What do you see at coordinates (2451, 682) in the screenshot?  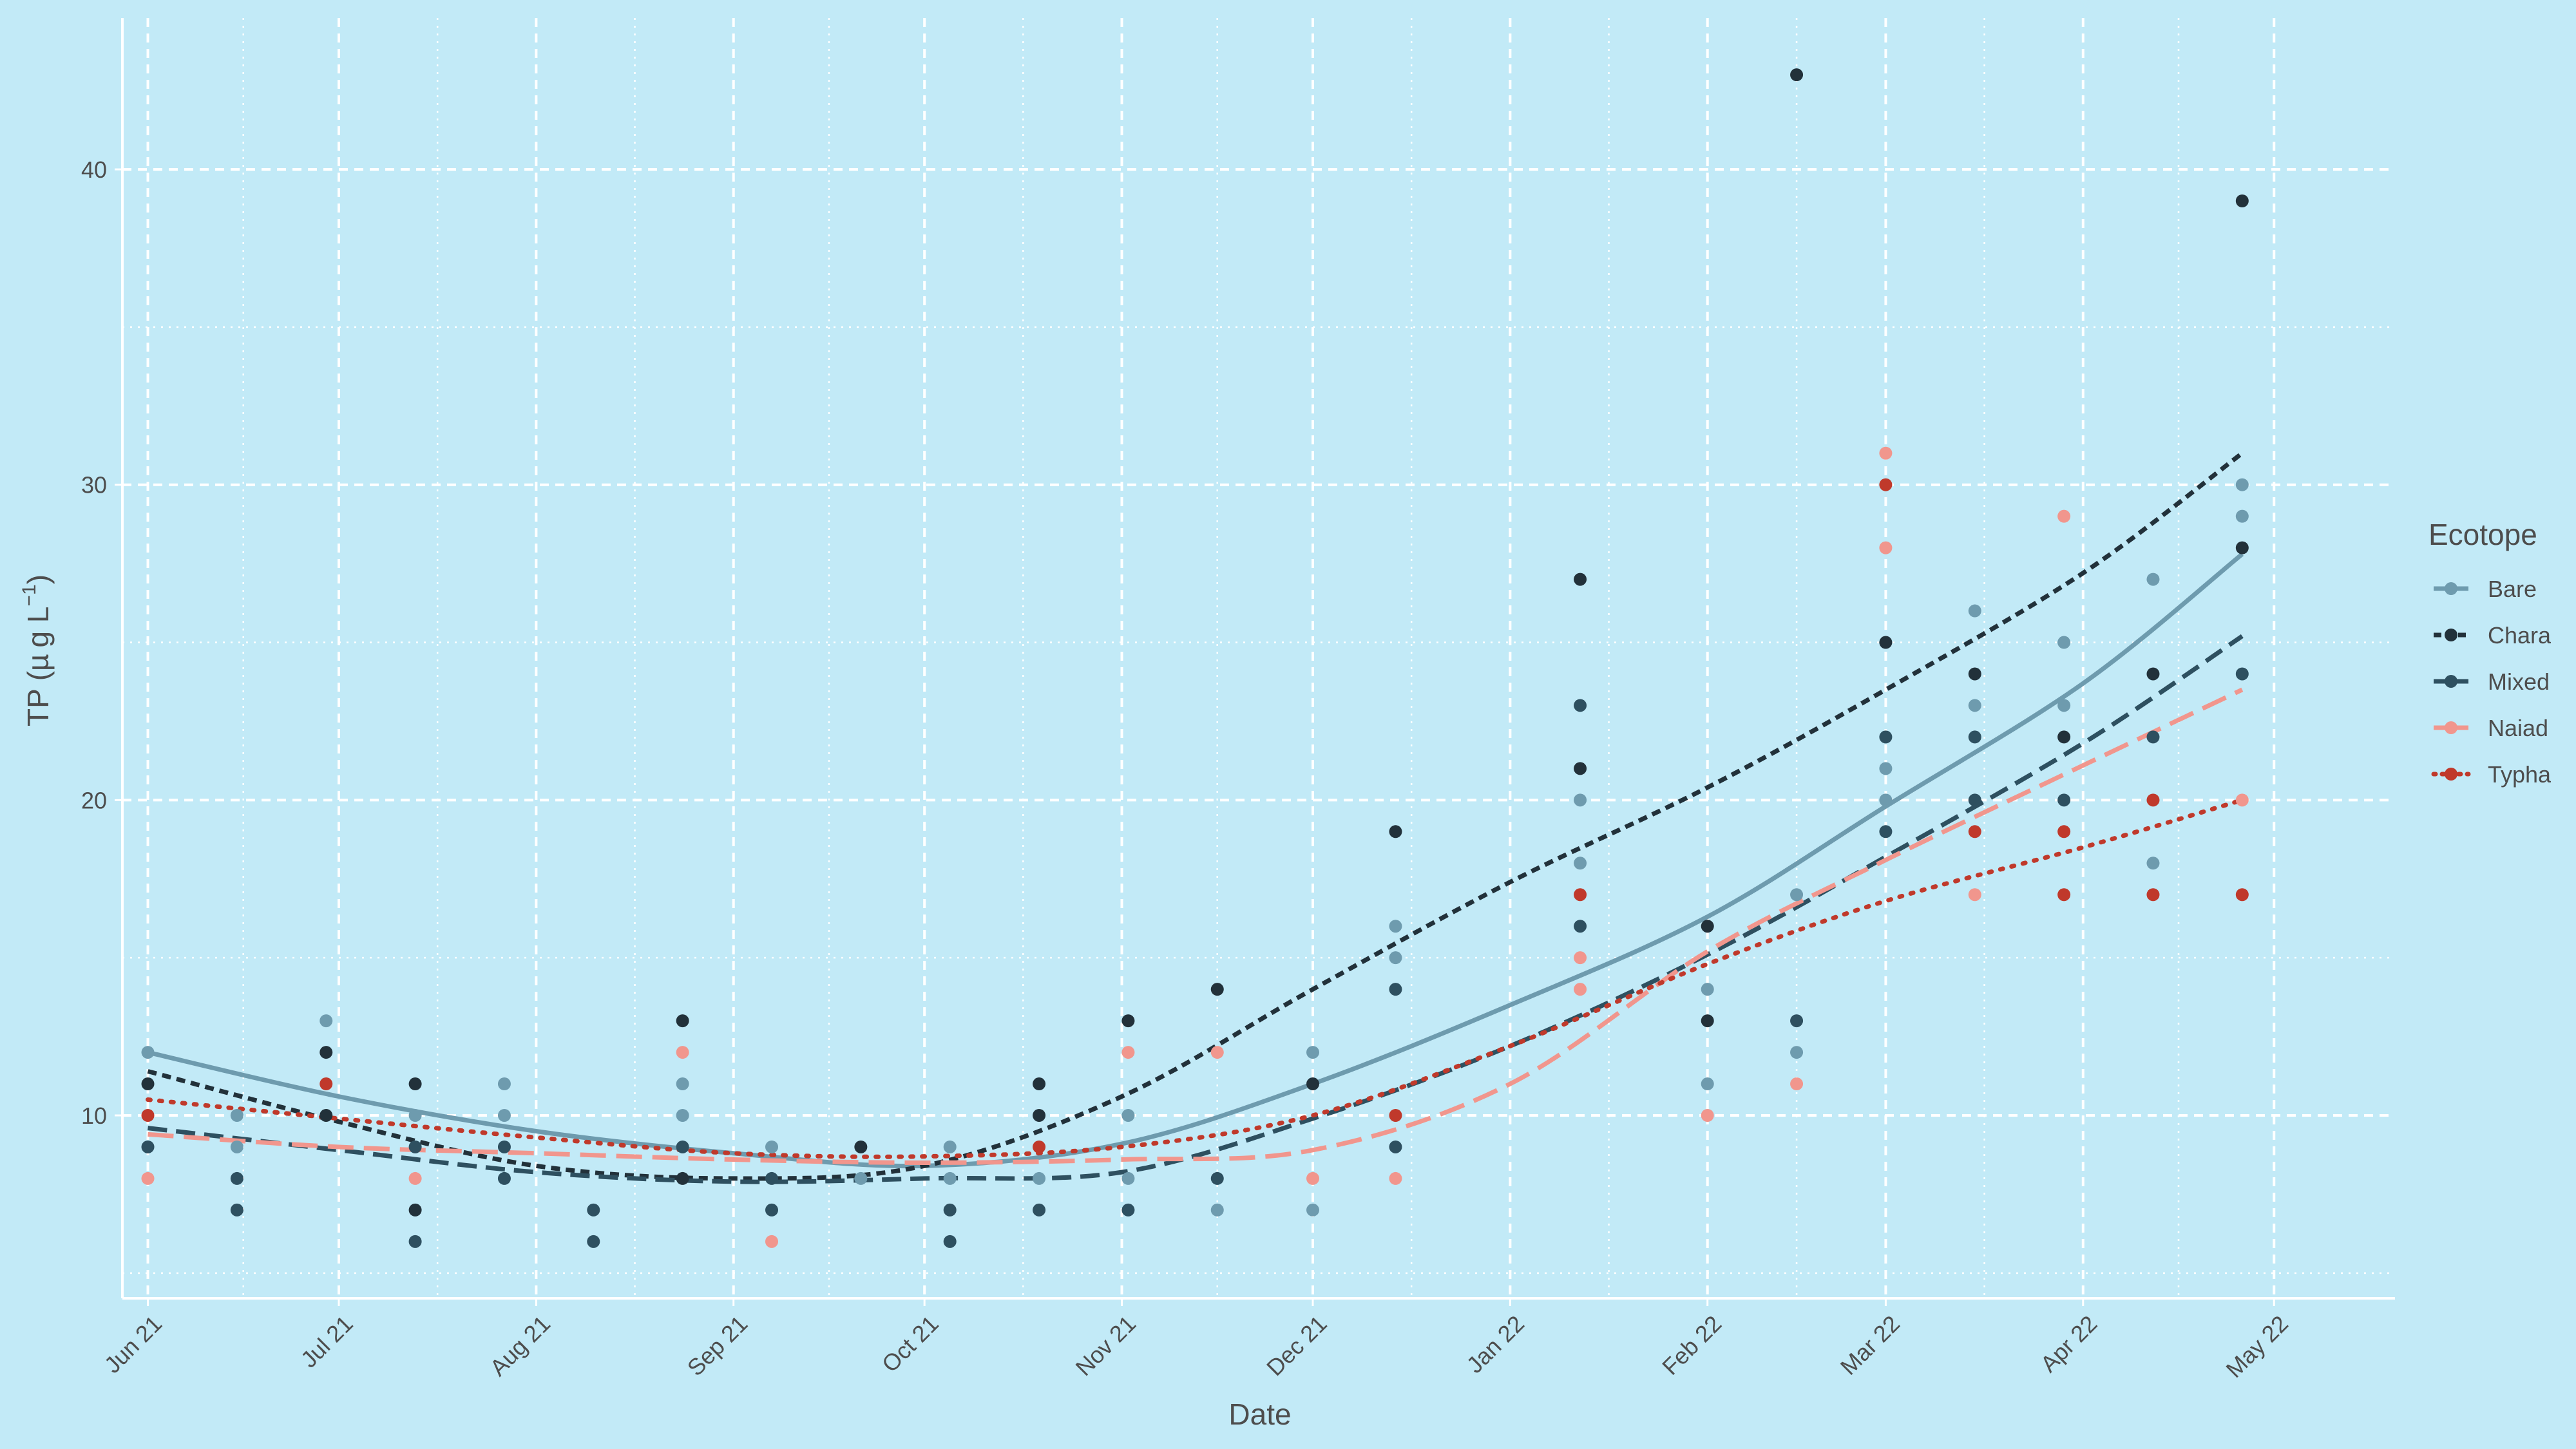 I see `legend-key-point-mixed` at bounding box center [2451, 682].